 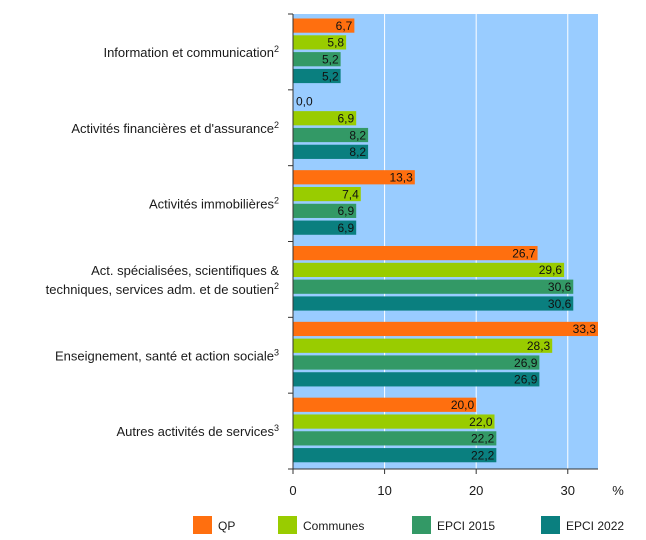 What do you see at coordinates (476, 490) in the screenshot?
I see `x-tick-label: 20` at bounding box center [476, 490].